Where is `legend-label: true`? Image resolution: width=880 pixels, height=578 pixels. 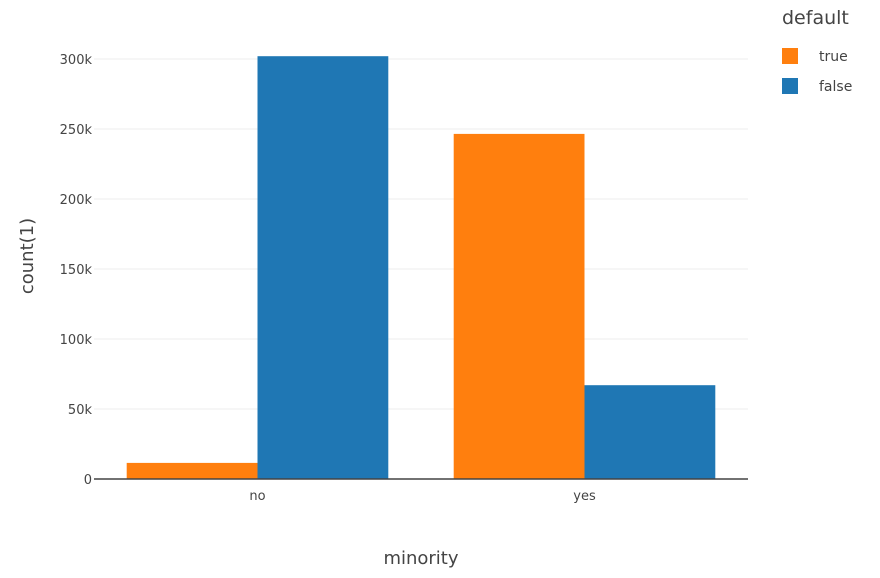 legend-label: true is located at coordinates (833, 57).